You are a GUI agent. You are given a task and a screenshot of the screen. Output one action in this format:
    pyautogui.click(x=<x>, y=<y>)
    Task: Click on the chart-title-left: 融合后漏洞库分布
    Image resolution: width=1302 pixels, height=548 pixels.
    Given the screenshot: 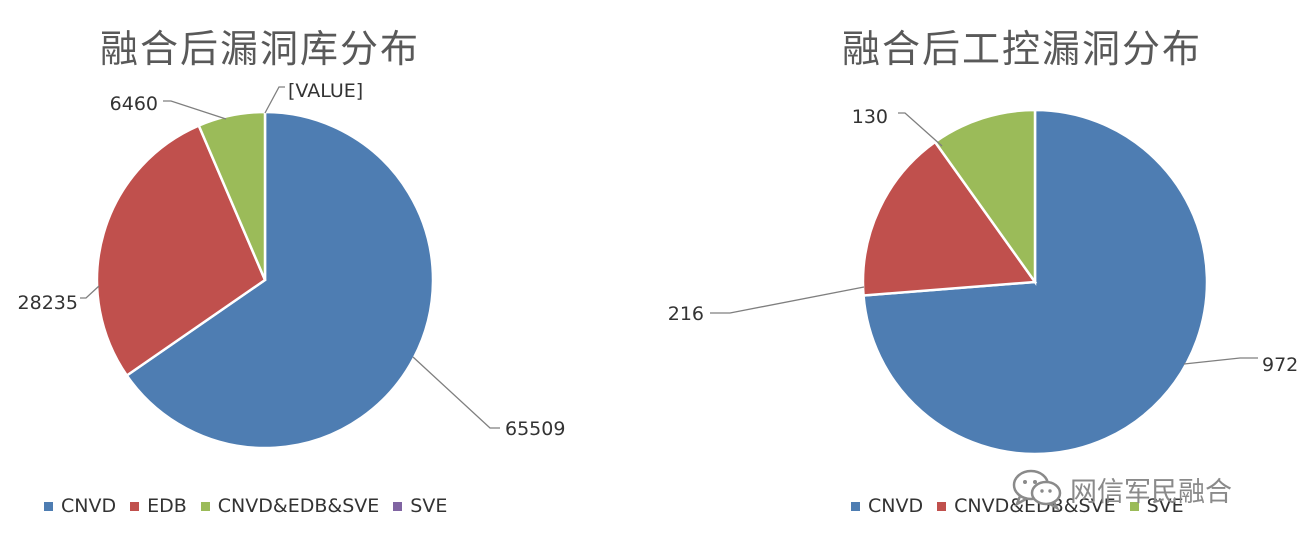 What is the action you would take?
    pyautogui.click(x=260, y=49)
    